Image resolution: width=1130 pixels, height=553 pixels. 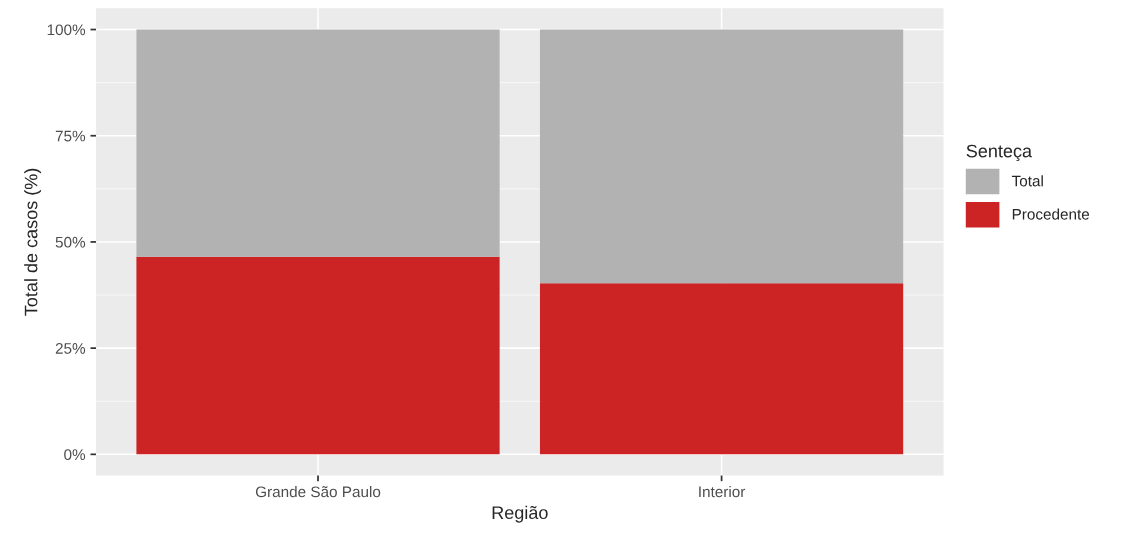 What do you see at coordinates (1051, 214) in the screenshot?
I see `legend-label: Procedente` at bounding box center [1051, 214].